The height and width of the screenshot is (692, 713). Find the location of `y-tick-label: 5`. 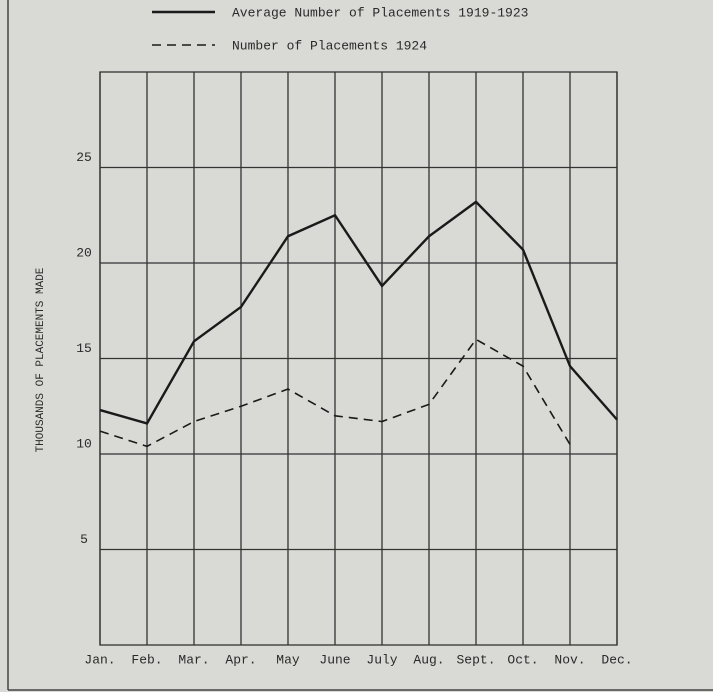

y-tick-label: 5 is located at coordinates (84, 539).